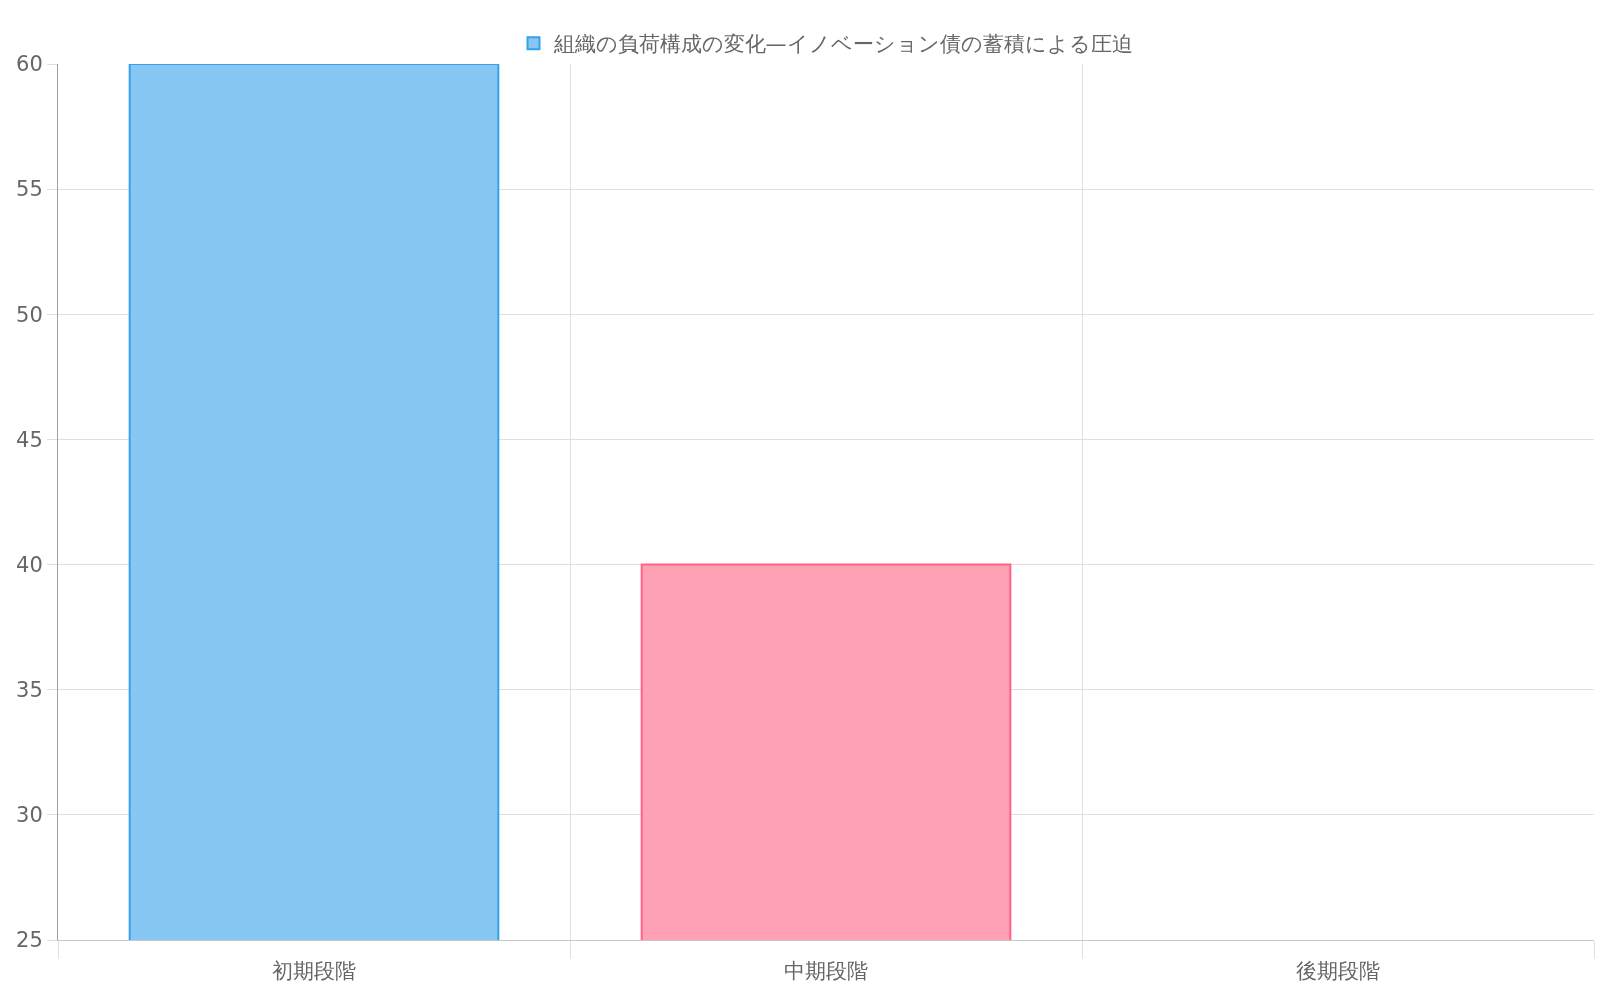 The height and width of the screenshot is (1000, 1600). What do you see at coordinates (314, 971) in the screenshot?
I see `x-tick-label: 初期段階` at bounding box center [314, 971].